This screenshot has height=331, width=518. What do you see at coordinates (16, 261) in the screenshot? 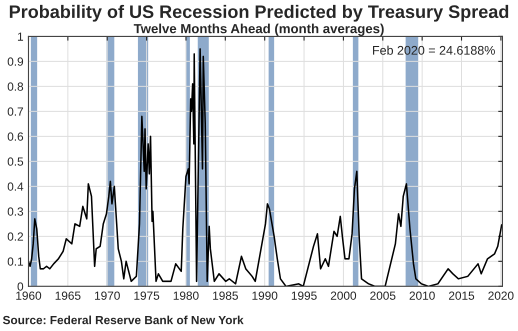
I see `y-tick-label: 0.1` at bounding box center [16, 261].